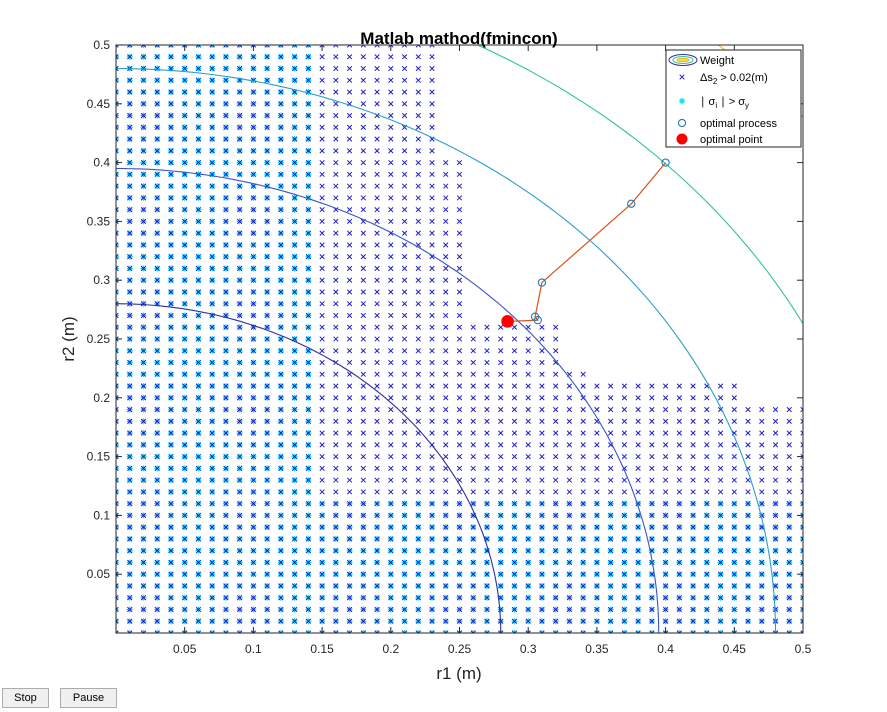 The width and height of the screenshot is (887, 712). I want to click on stop-button: Stop, so click(25, 698).